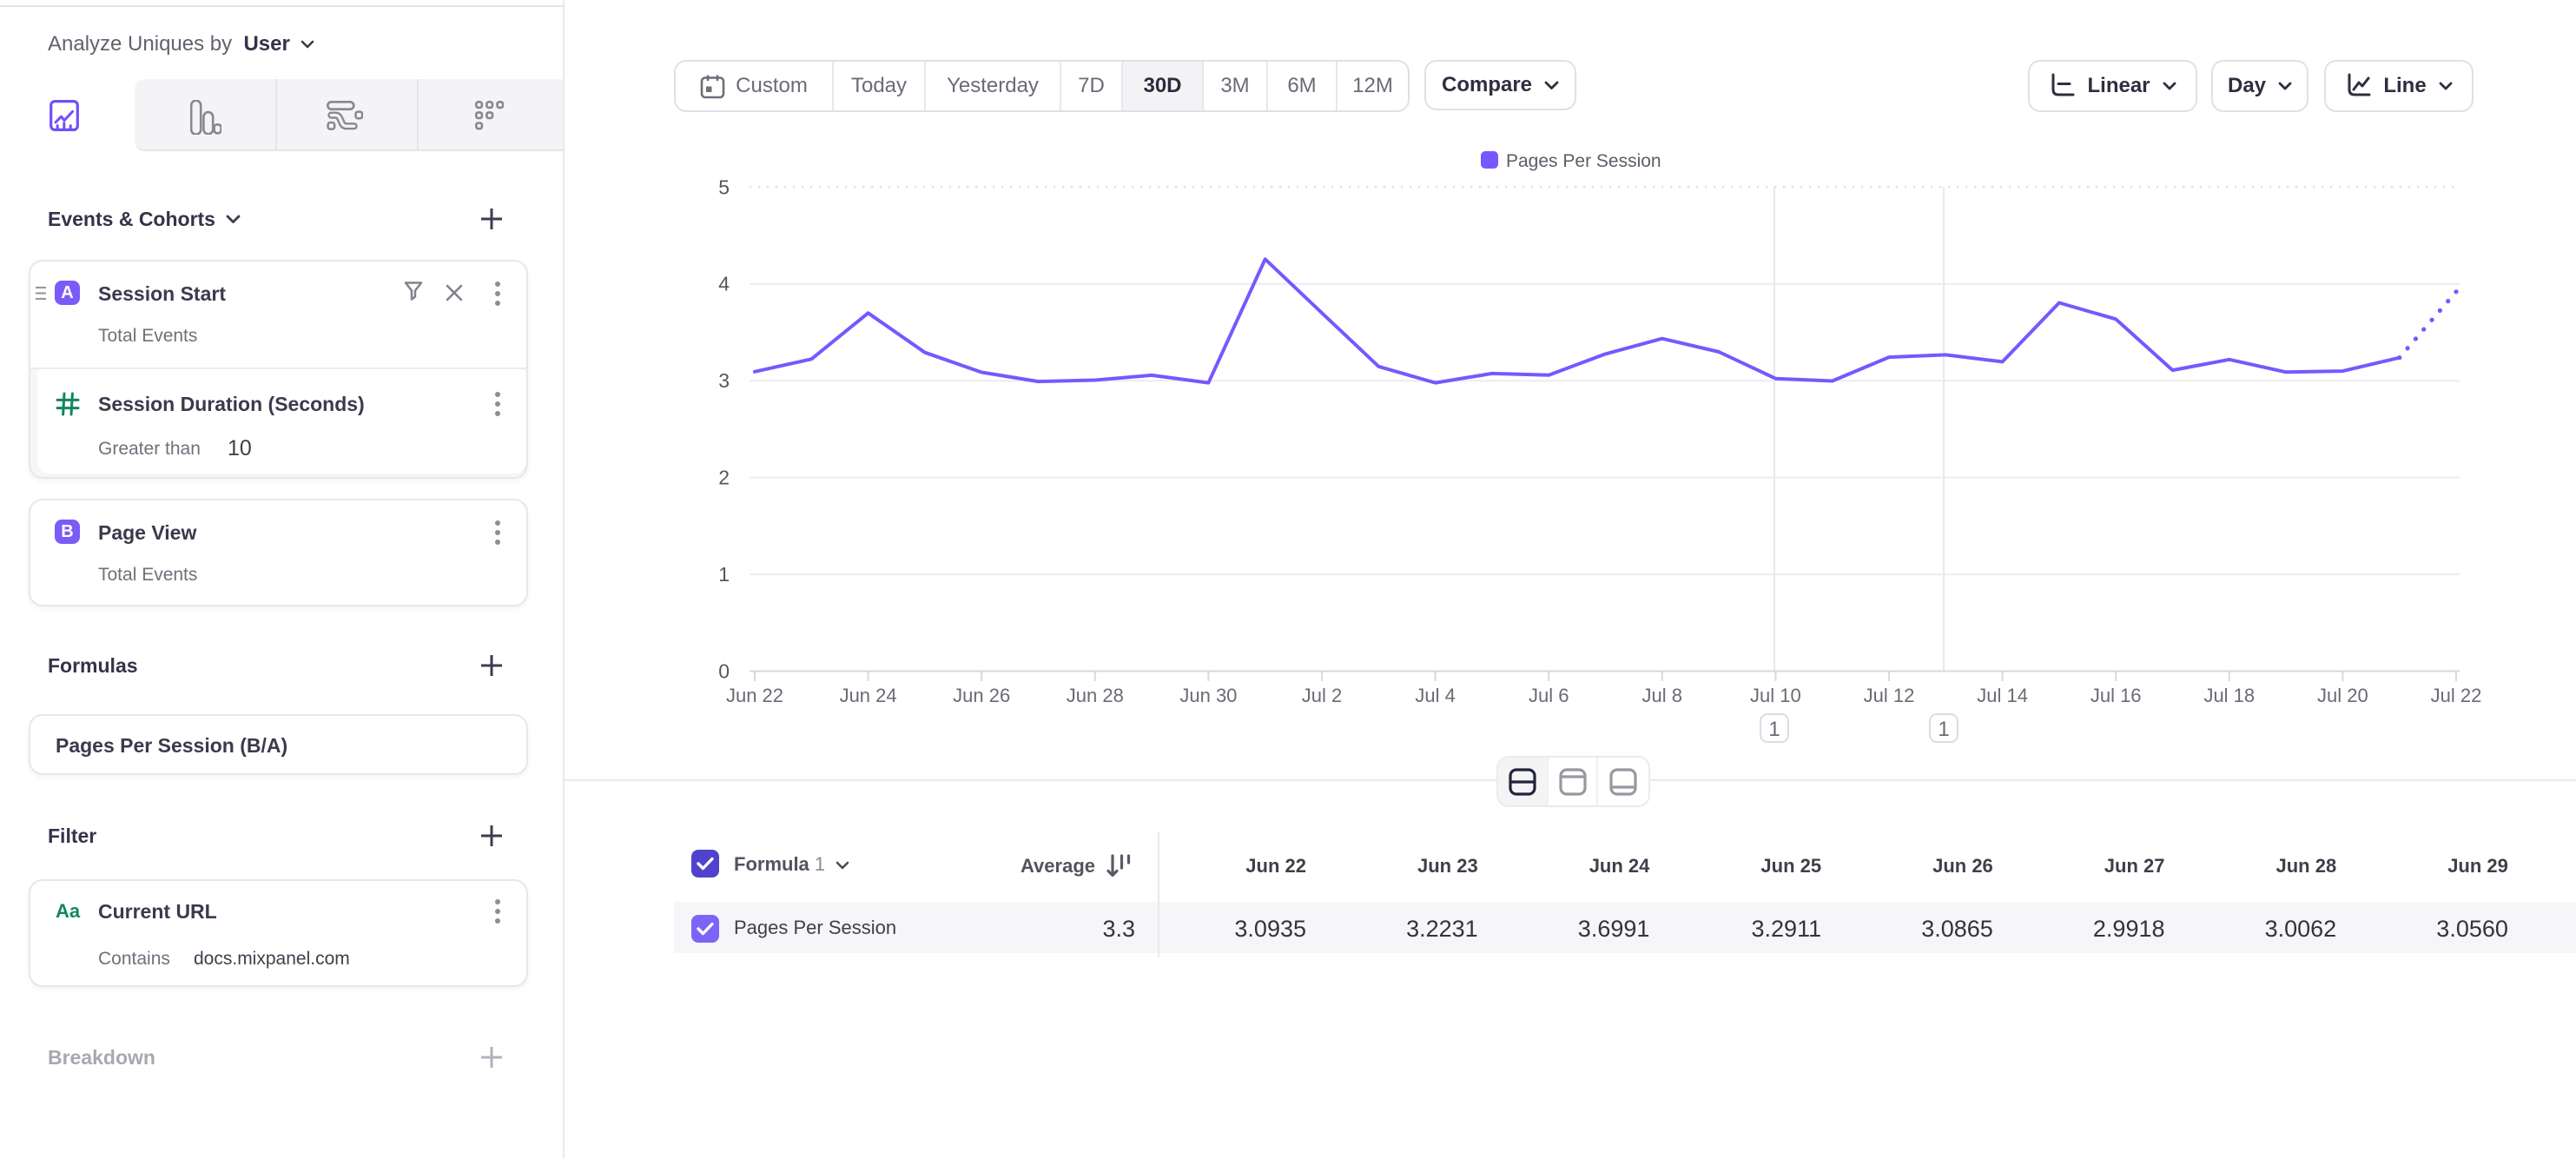  Describe the element at coordinates (1890, 695) in the screenshot. I see `svg-text: Jul 12` at that location.